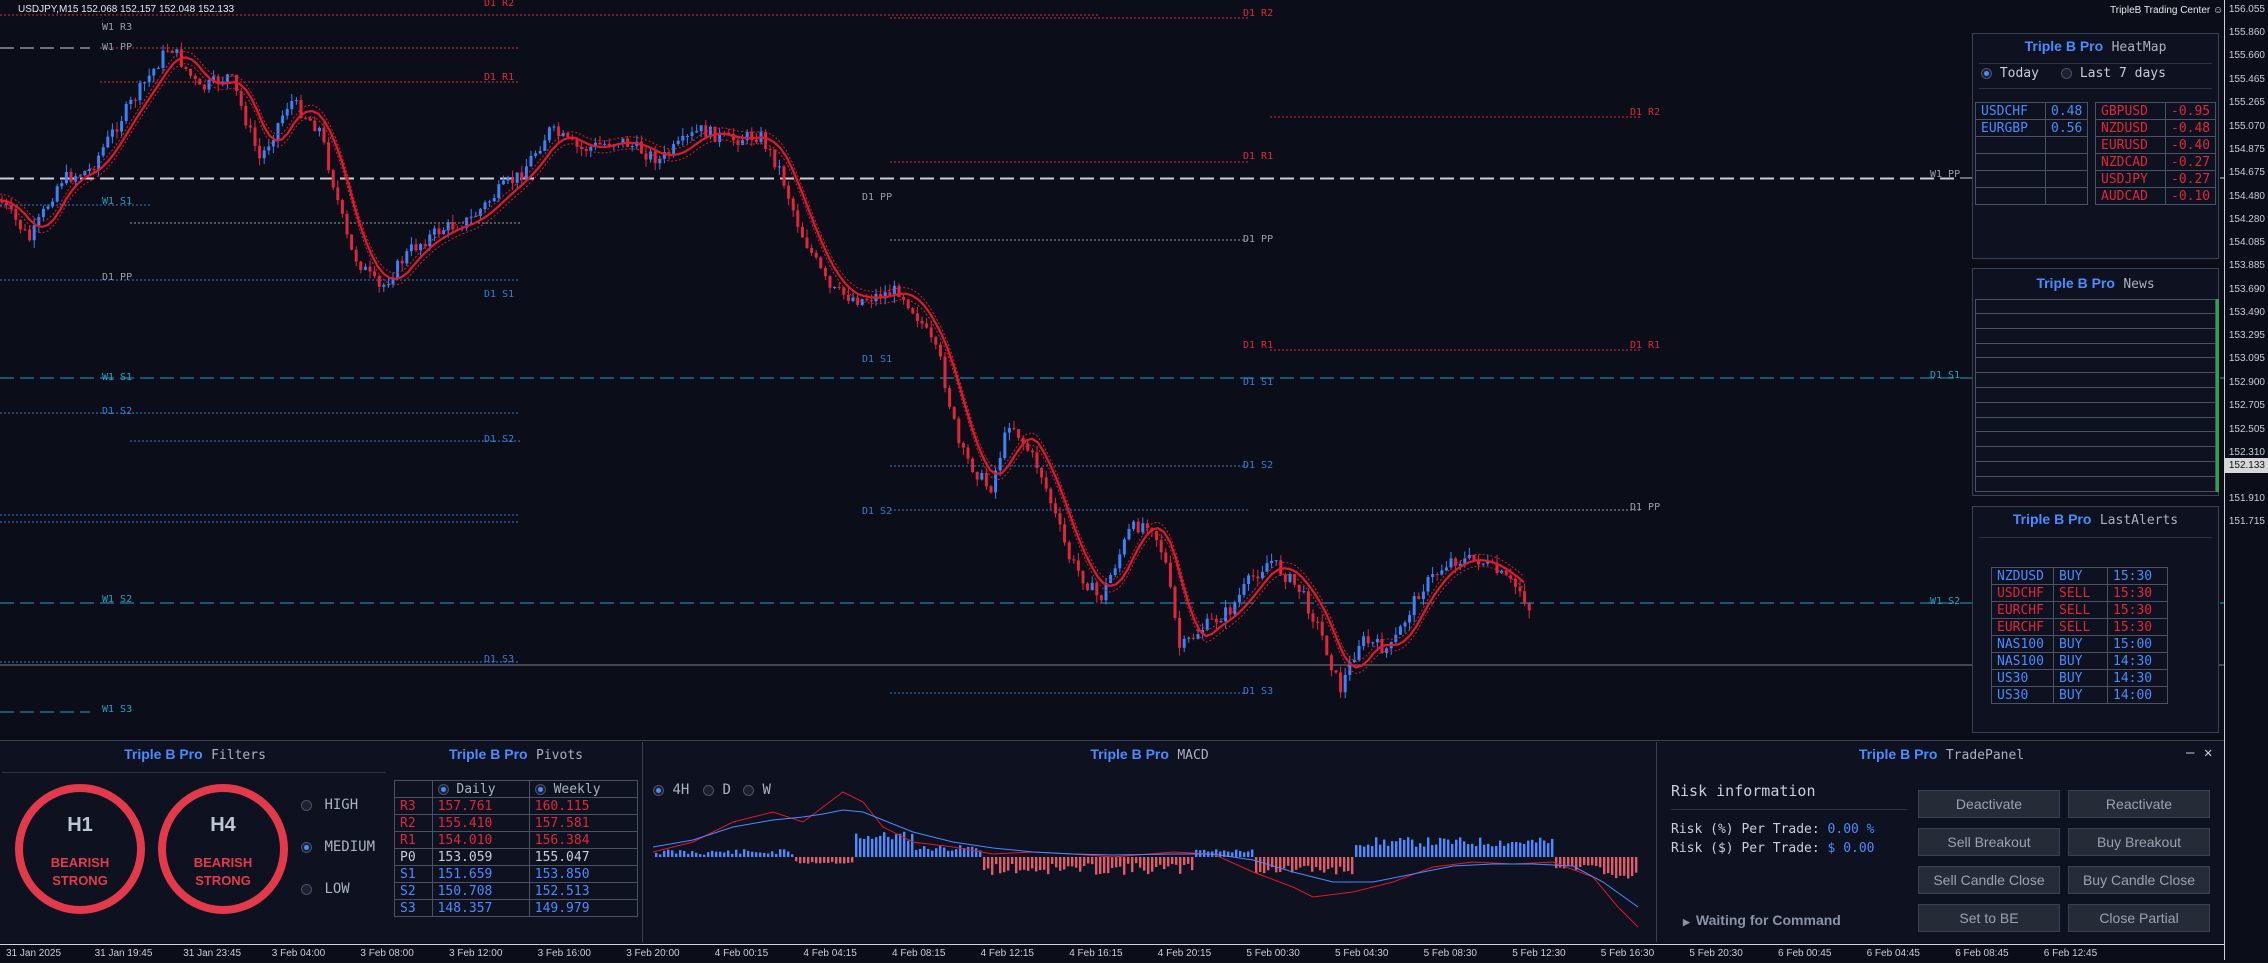 The image size is (2268, 963). What do you see at coordinates (2190, 145) in the screenshot?
I see `heatmap-value: -0.40` at bounding box center [2190, 145].